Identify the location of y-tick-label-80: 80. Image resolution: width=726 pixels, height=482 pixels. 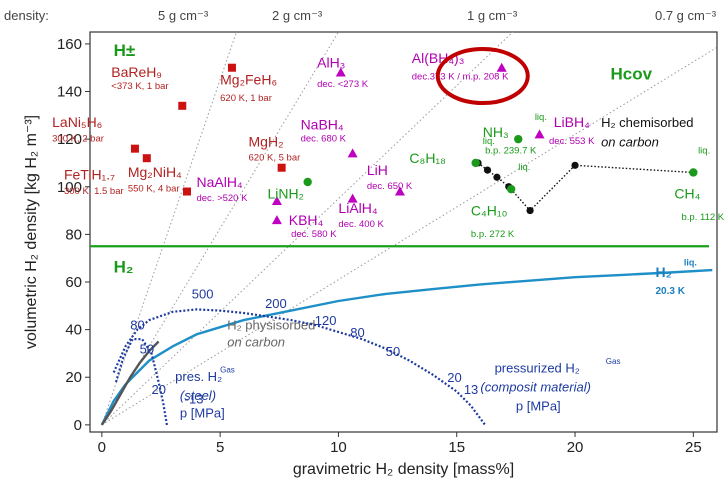
(73, 234).